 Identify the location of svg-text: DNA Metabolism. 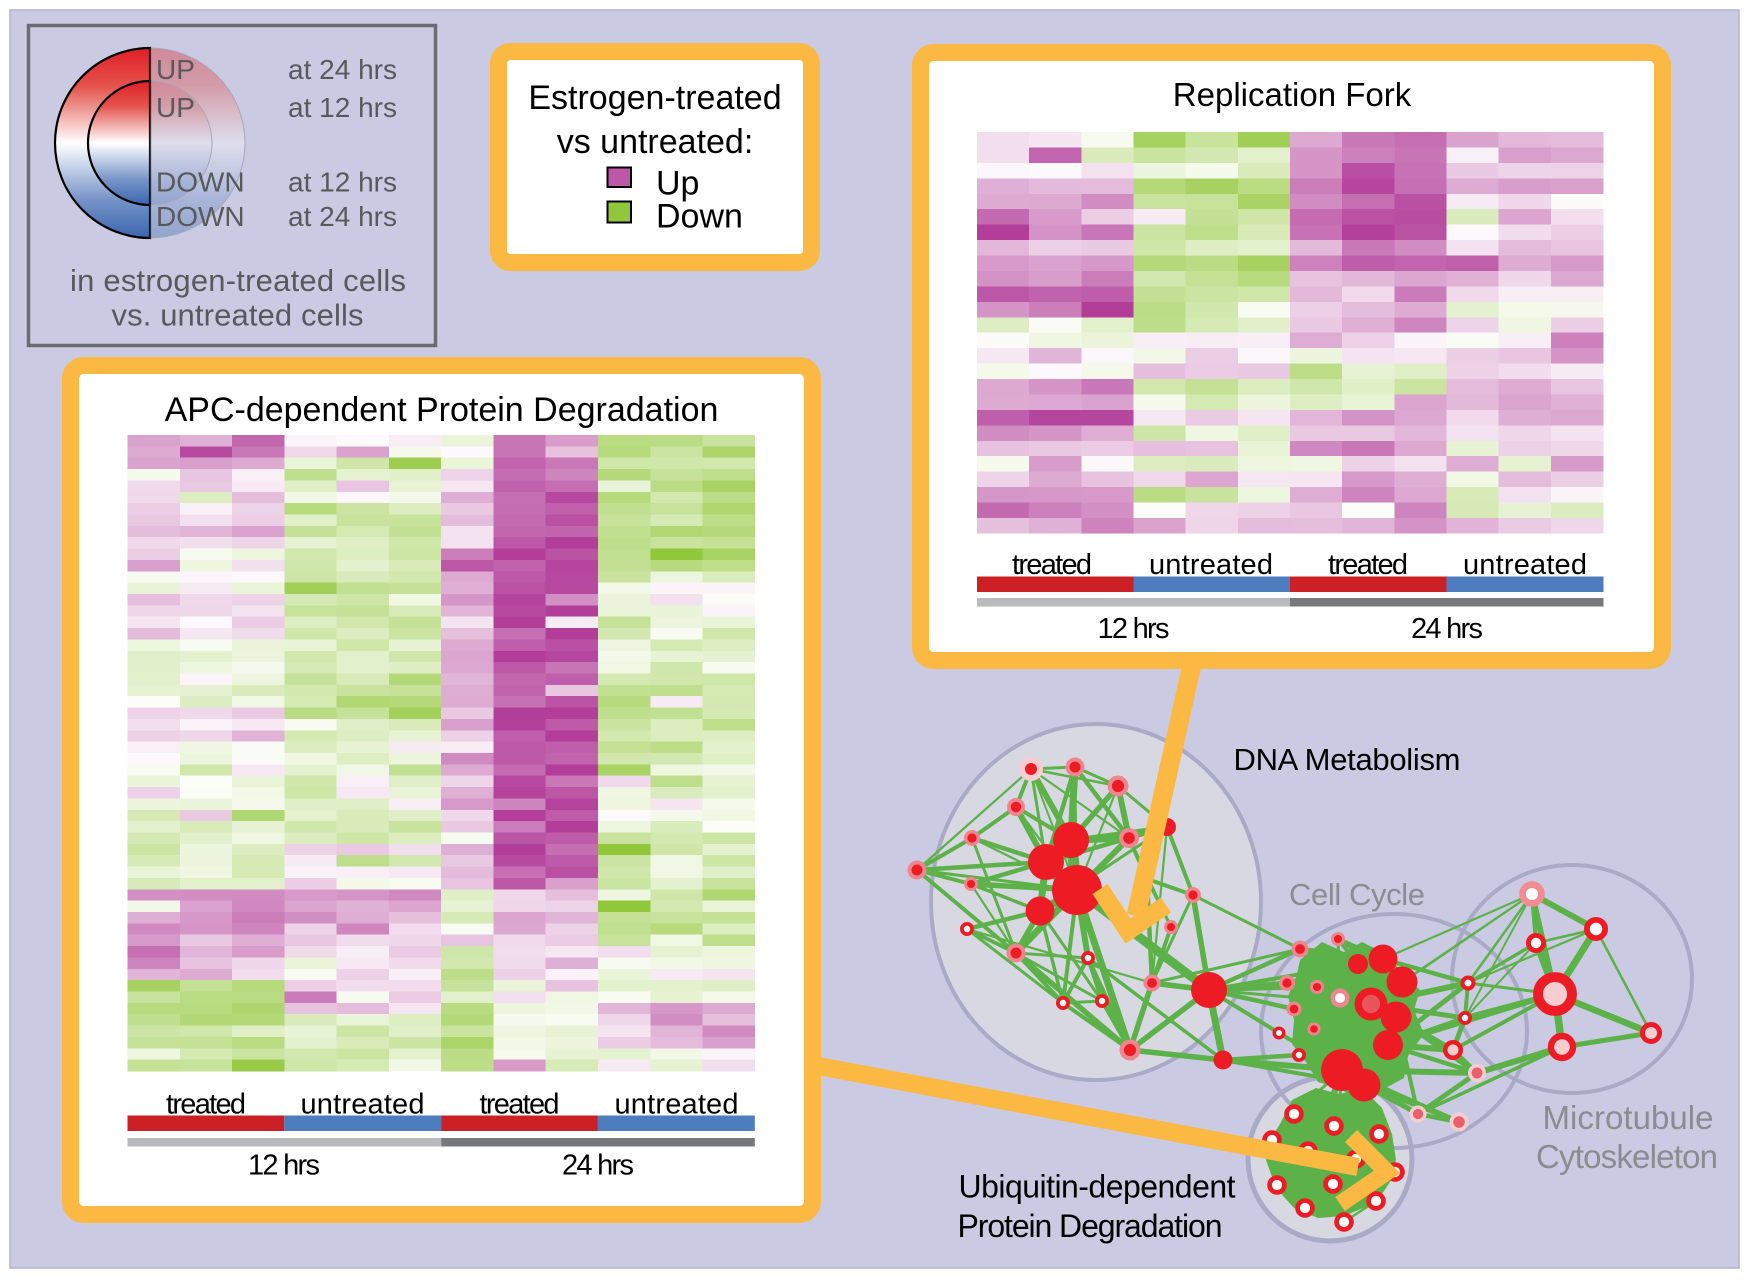
(1347, 759).